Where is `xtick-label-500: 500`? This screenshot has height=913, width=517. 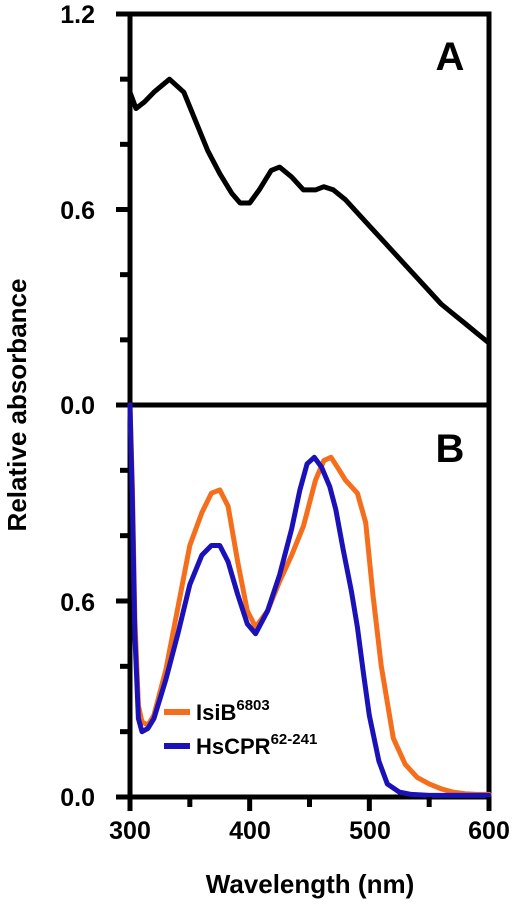
xtick-label-500: 500 is located at coordinates (370, 831).